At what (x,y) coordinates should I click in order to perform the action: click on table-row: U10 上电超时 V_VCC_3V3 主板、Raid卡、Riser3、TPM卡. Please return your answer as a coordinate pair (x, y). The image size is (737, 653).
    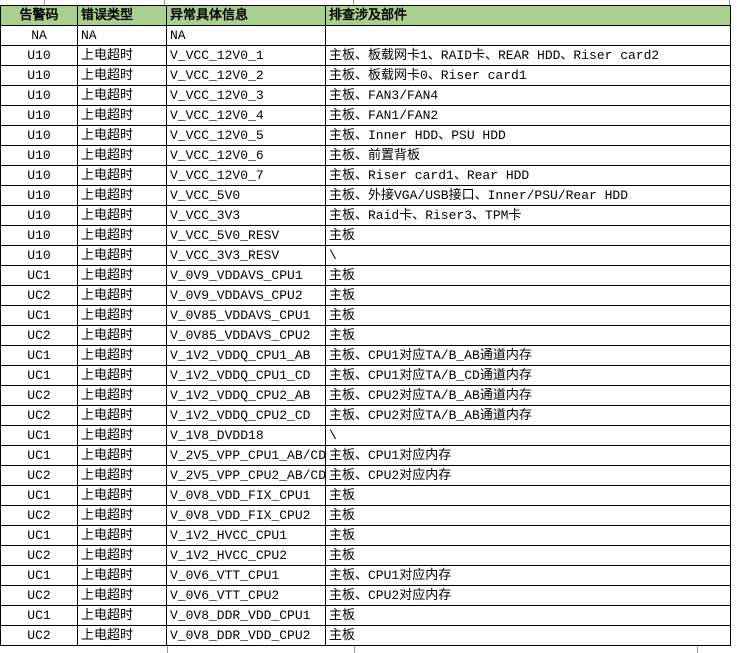
    Looking at the image, I should click on (365, 215).